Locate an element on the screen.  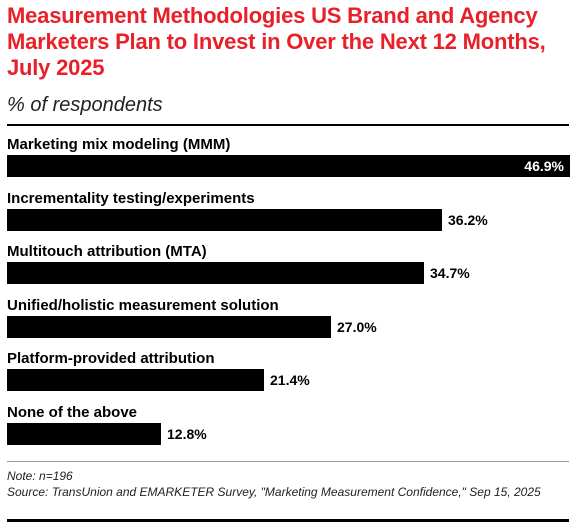
category-label: Unified/holistic measurement solution is located at coordinates (143, 305).